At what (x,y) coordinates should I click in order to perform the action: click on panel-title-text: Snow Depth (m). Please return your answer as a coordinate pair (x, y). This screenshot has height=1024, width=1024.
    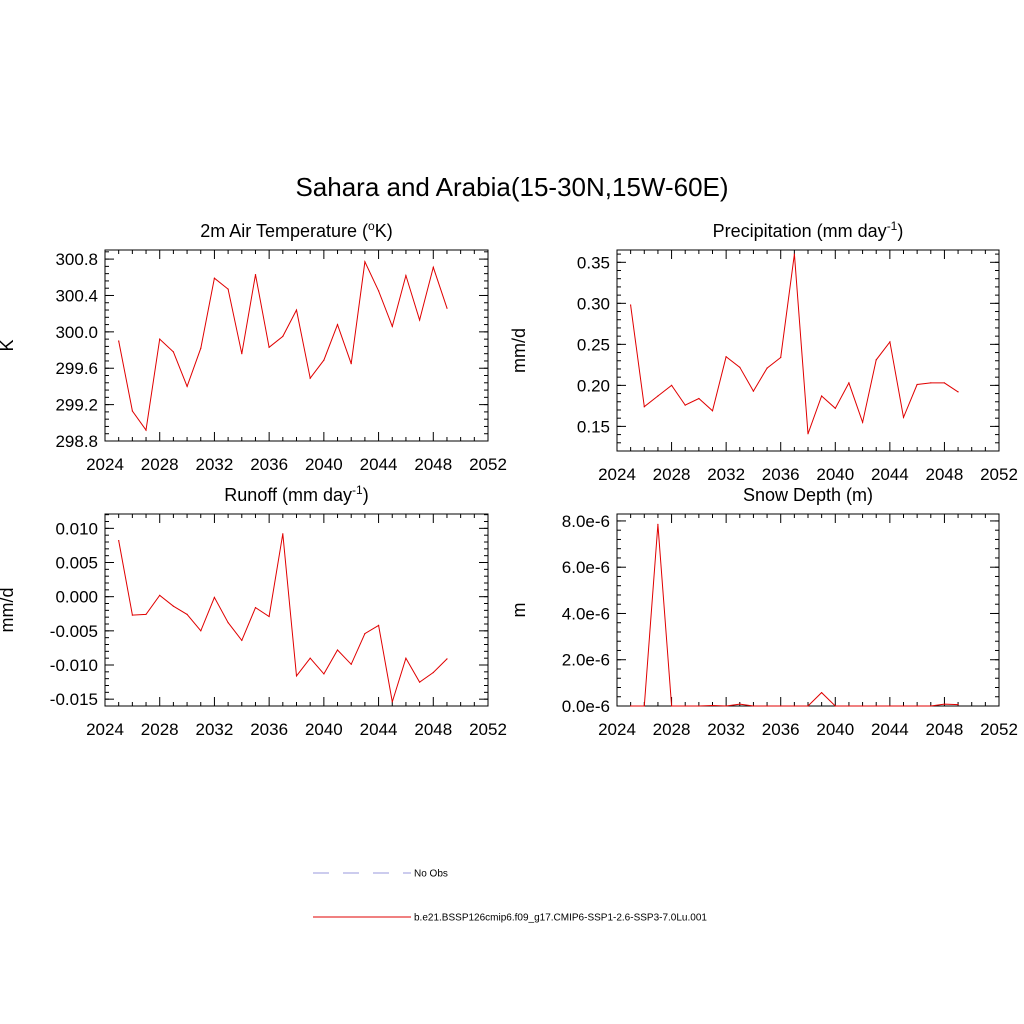
    Looking at the image, I should click on (808, 495).